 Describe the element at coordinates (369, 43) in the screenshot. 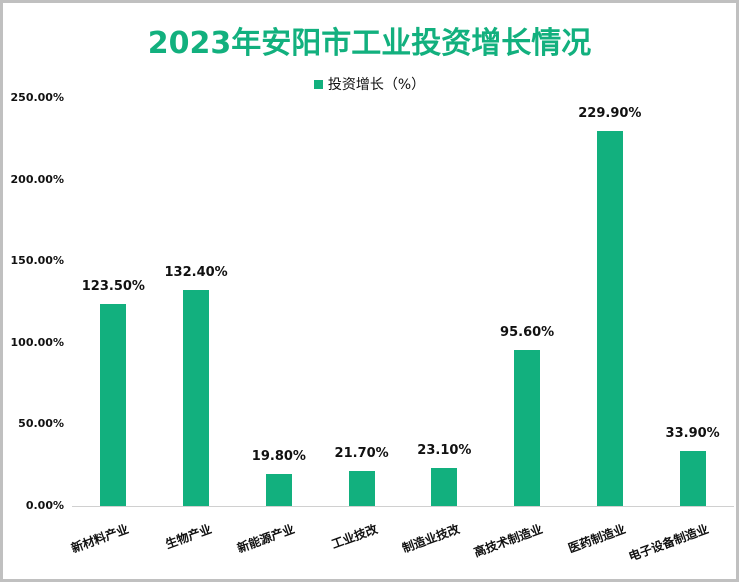

I see `chart-title: 2023年安阳市工业投资增长情况` at that location.